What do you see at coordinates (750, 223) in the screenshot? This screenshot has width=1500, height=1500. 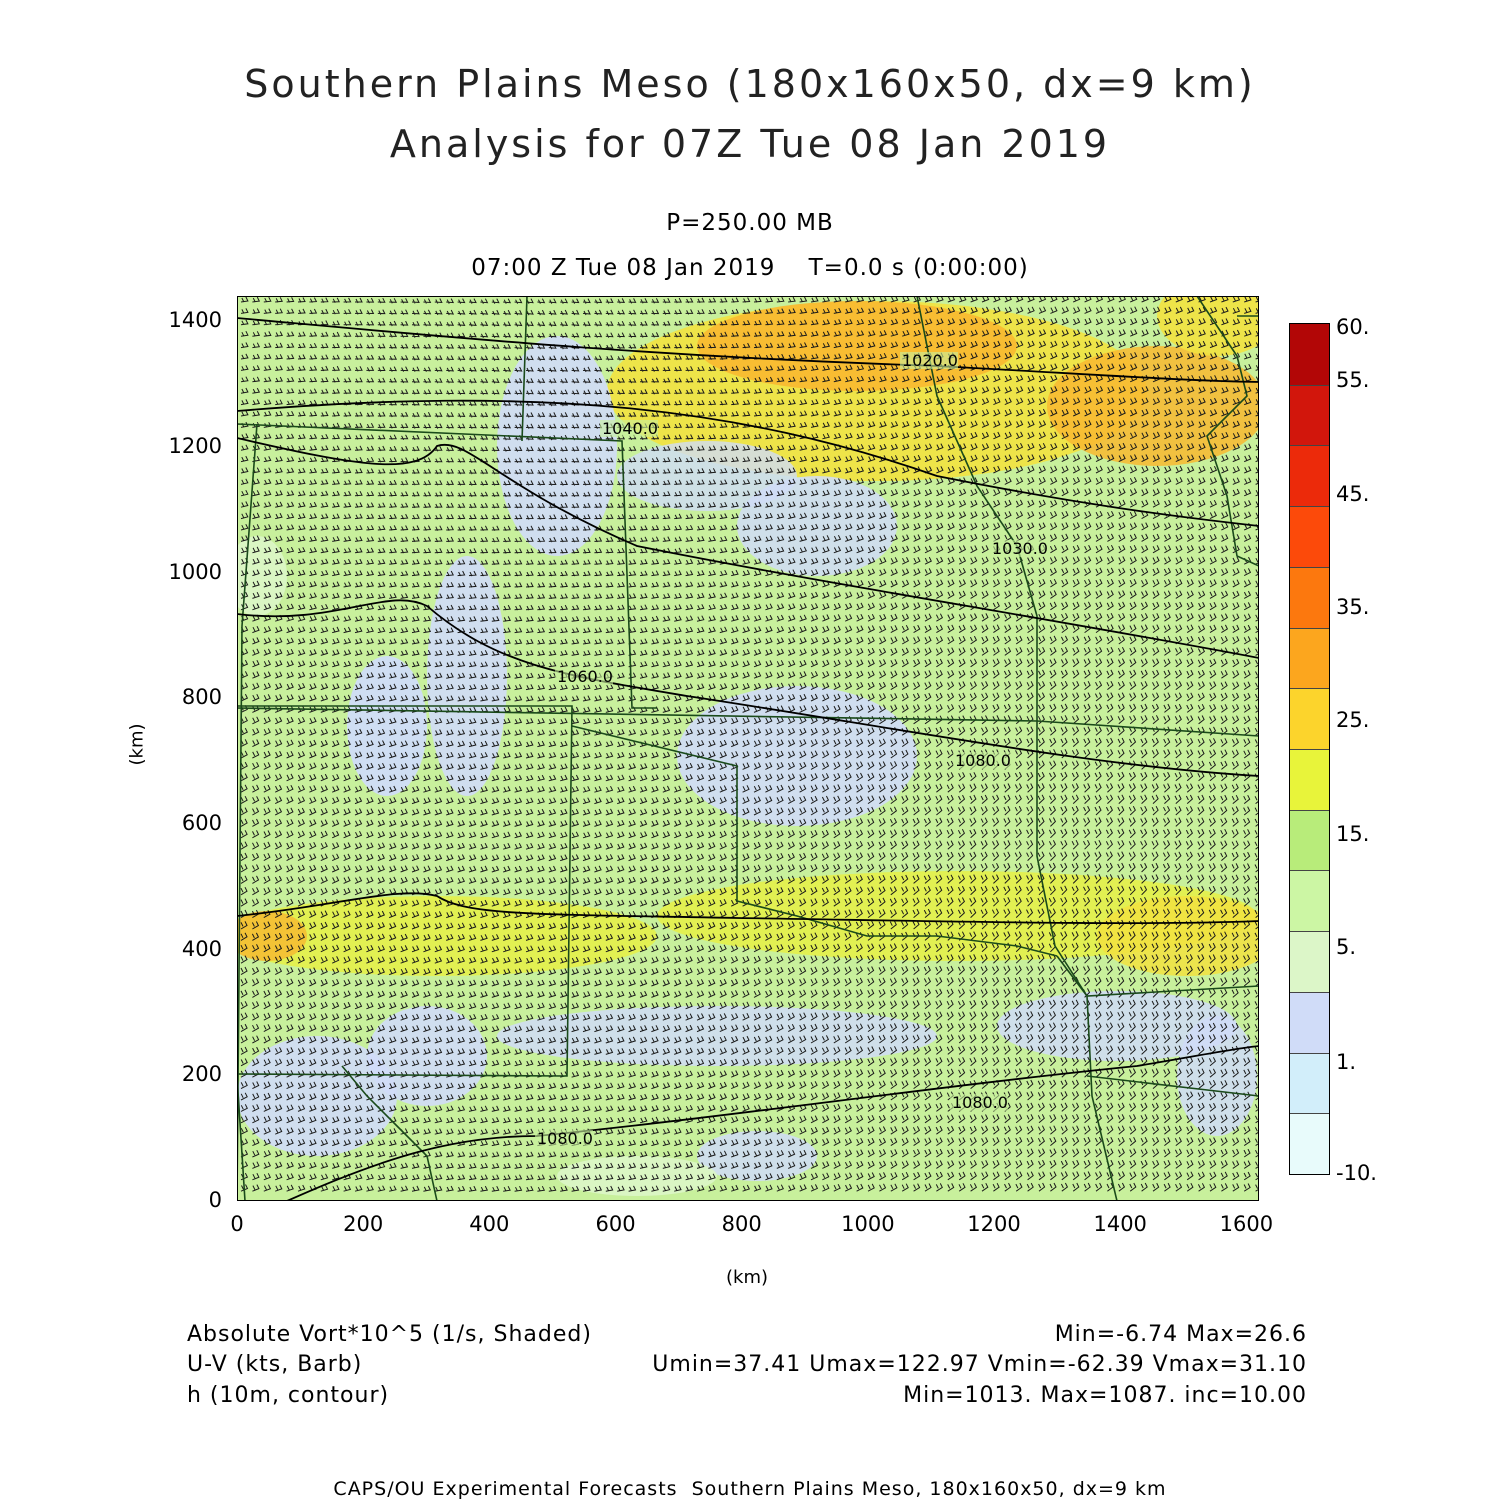 I see `pressure-level-label: P=250.00 MB` at bounding box center [750, 223].